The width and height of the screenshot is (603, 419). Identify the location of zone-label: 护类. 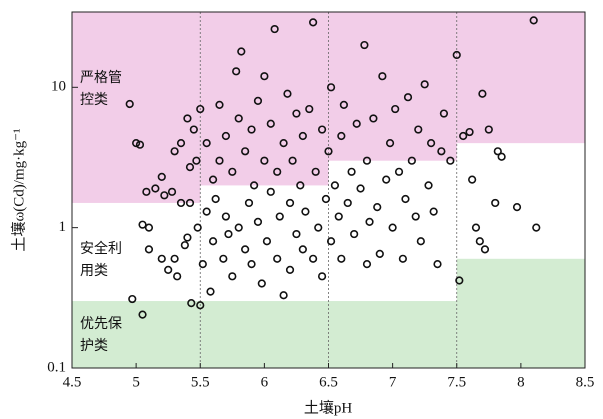
(94, 346).